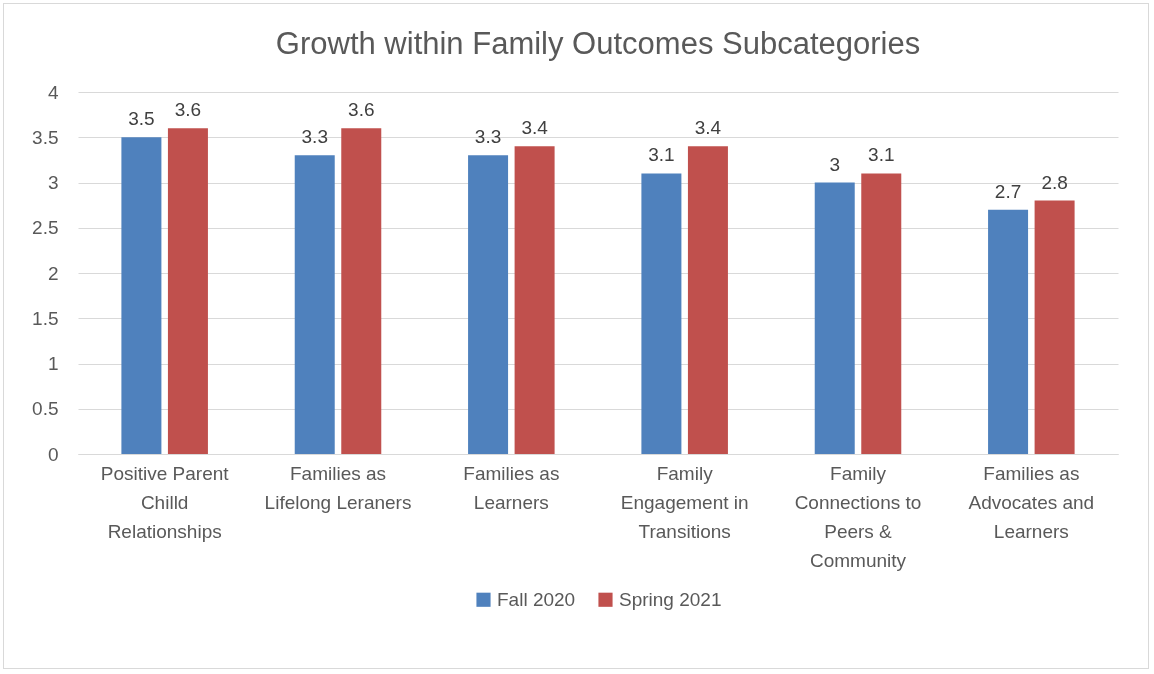  I want to click on data-label: 3.5, so click(141, 119).